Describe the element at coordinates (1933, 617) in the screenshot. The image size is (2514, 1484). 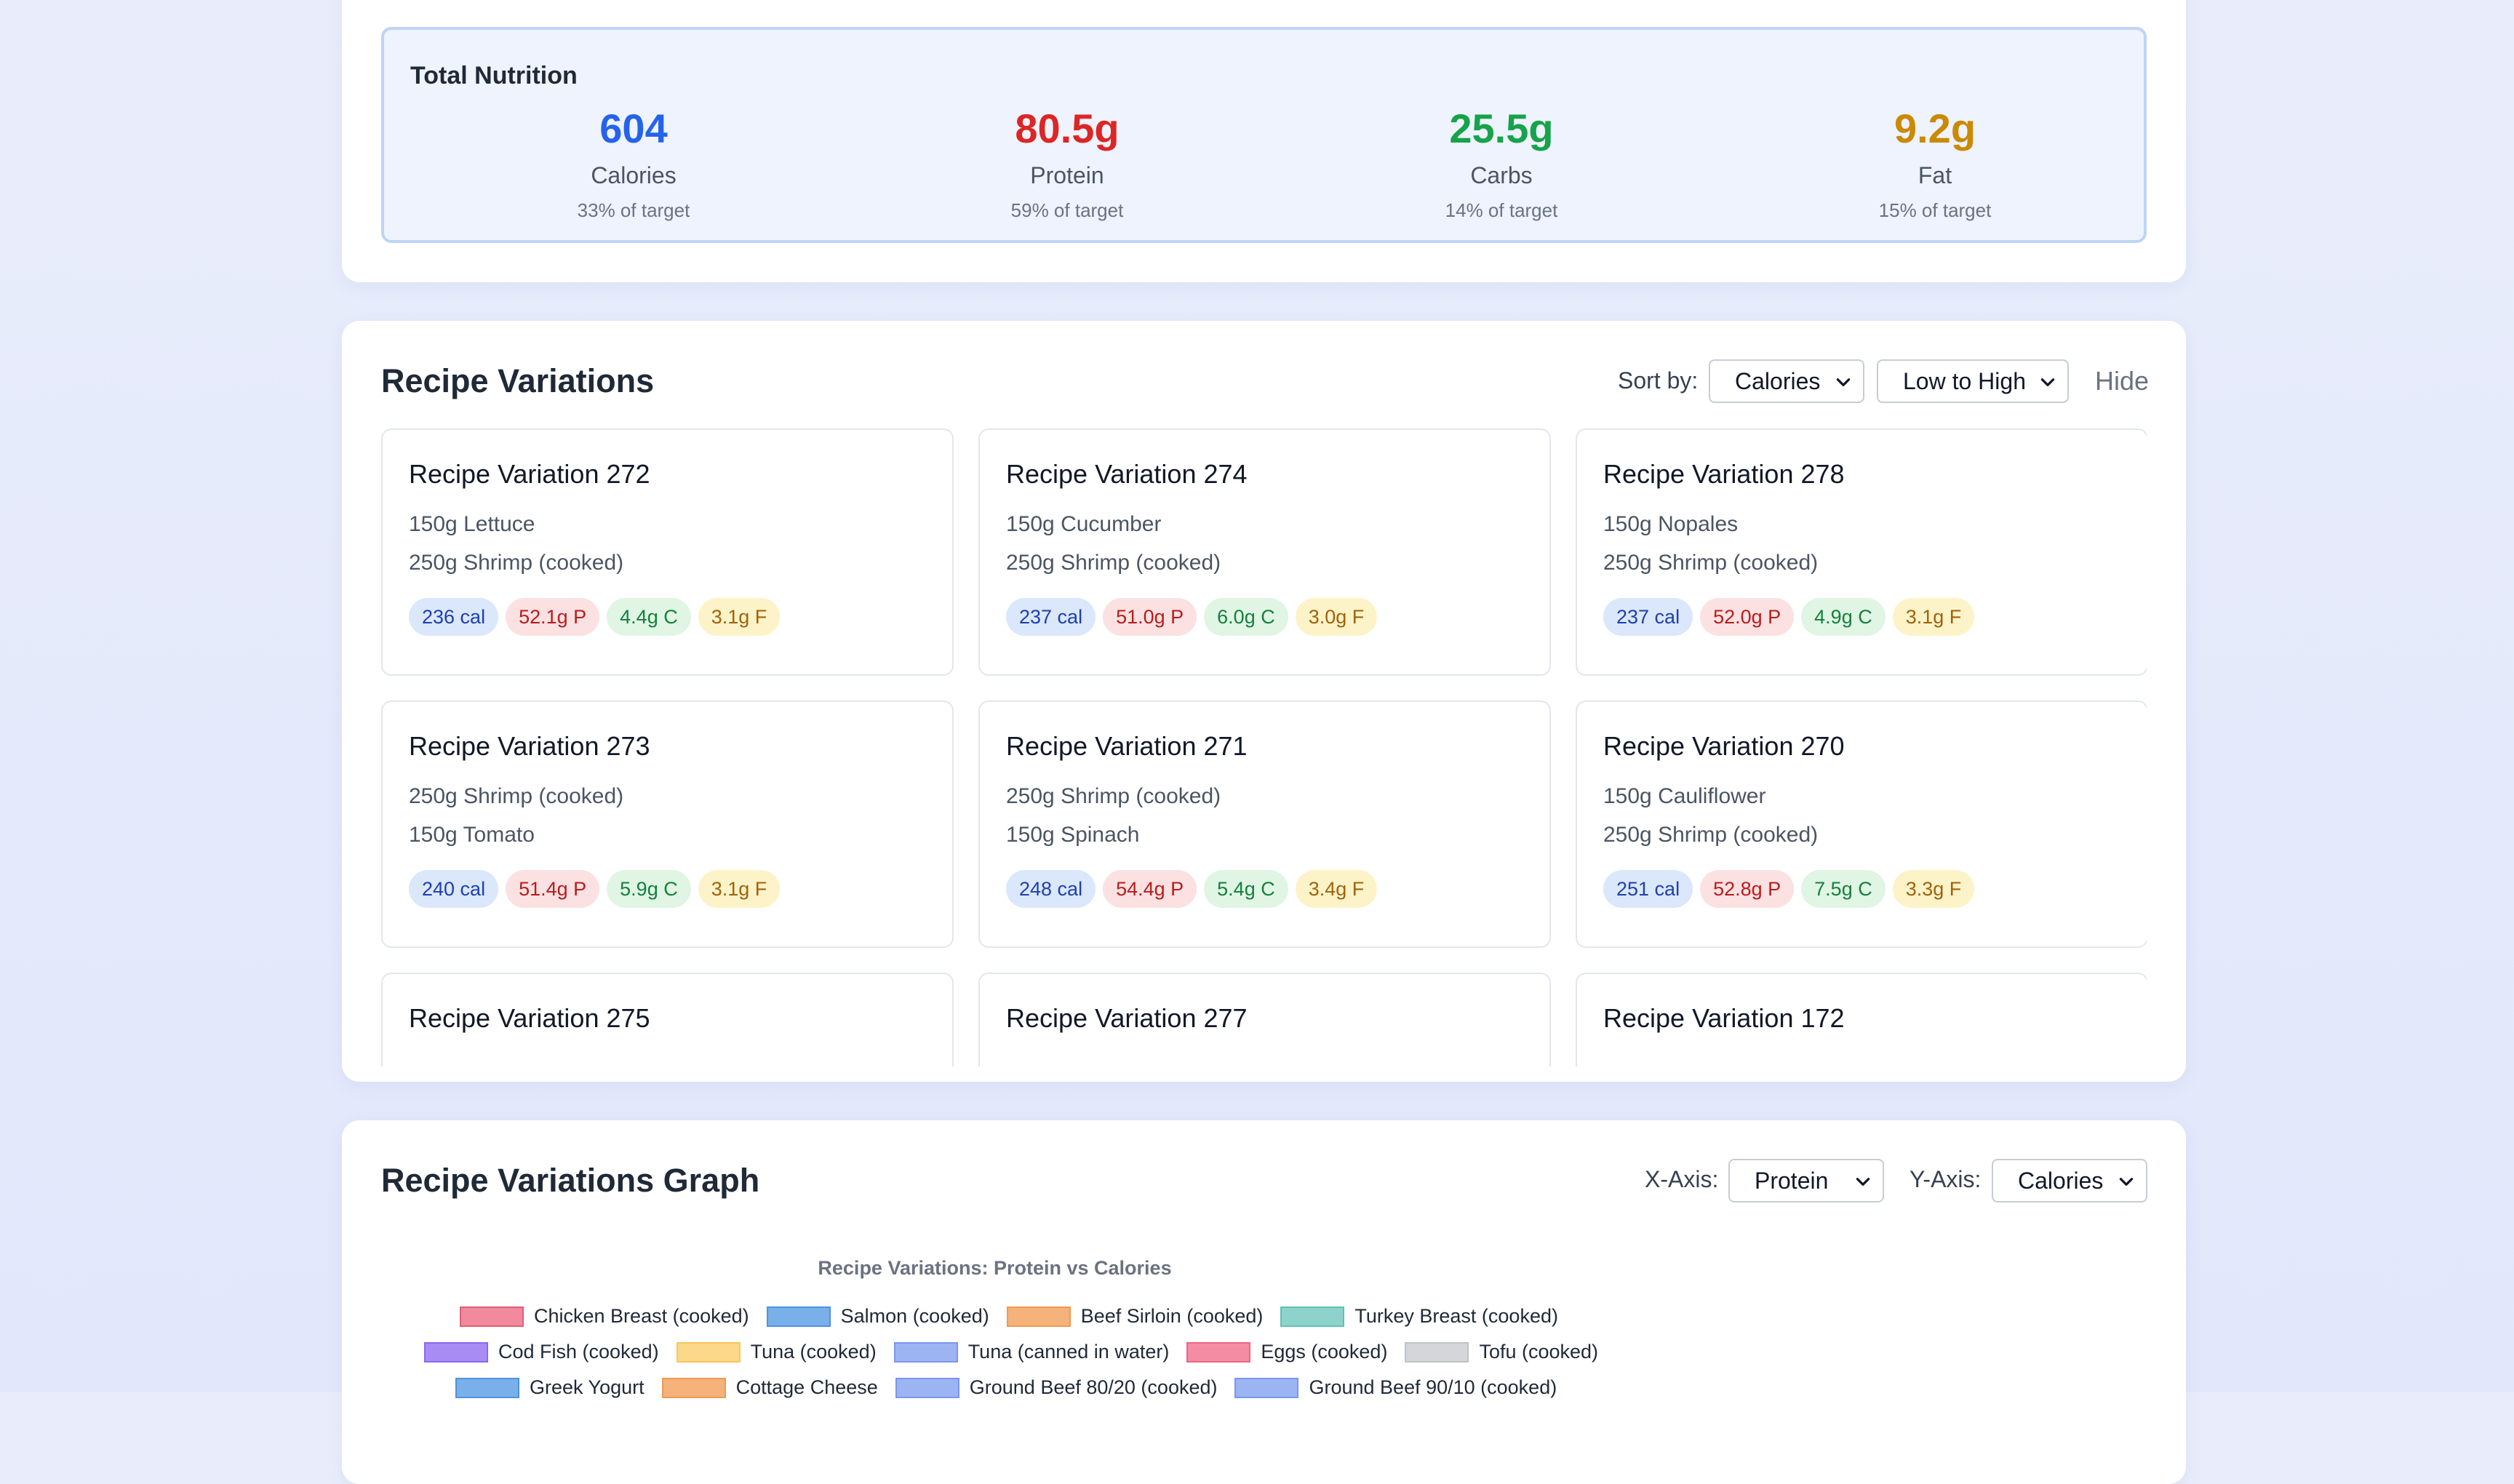
I see `fat-badge: 3.1g F` at that location.